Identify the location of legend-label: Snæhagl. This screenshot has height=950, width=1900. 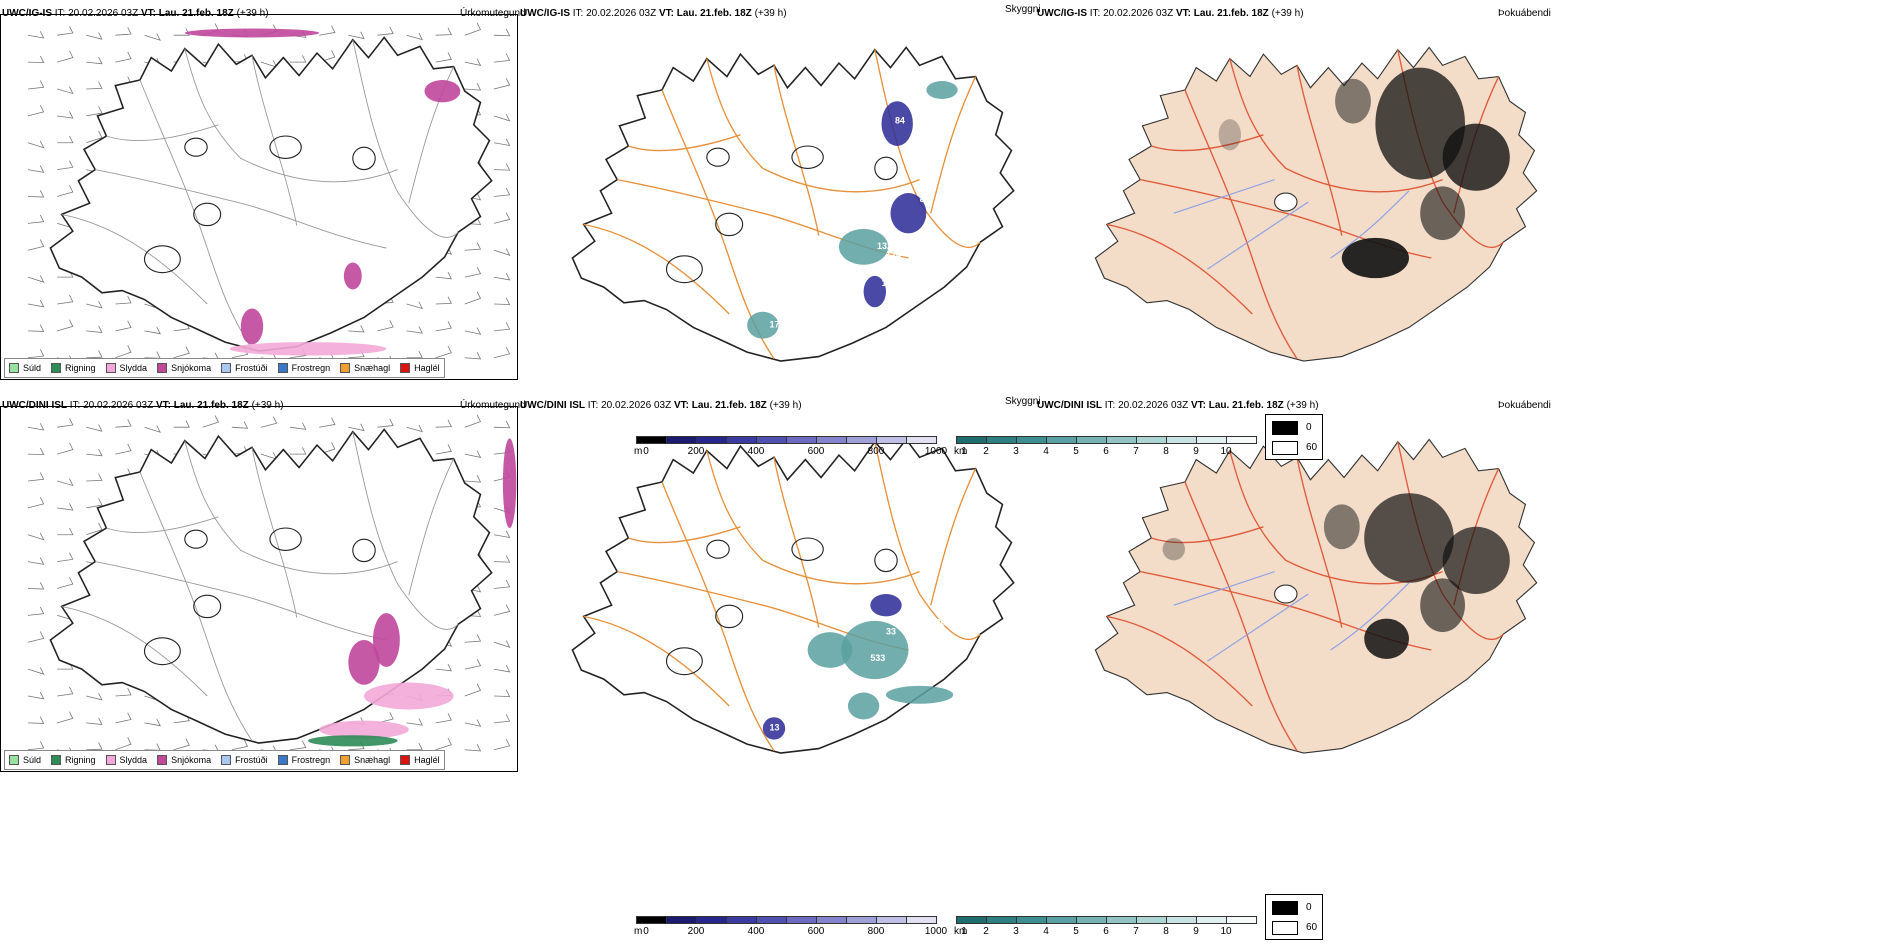
(372, 368).